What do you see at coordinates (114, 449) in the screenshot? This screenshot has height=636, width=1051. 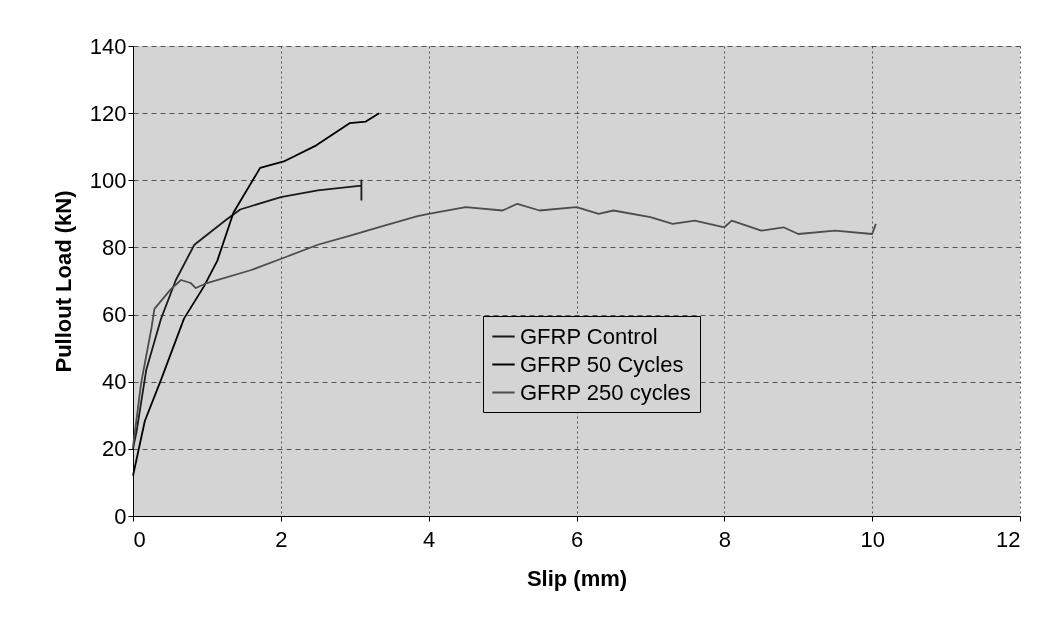 I see `y-tick-label: 20` at bounding box center [114, 449].